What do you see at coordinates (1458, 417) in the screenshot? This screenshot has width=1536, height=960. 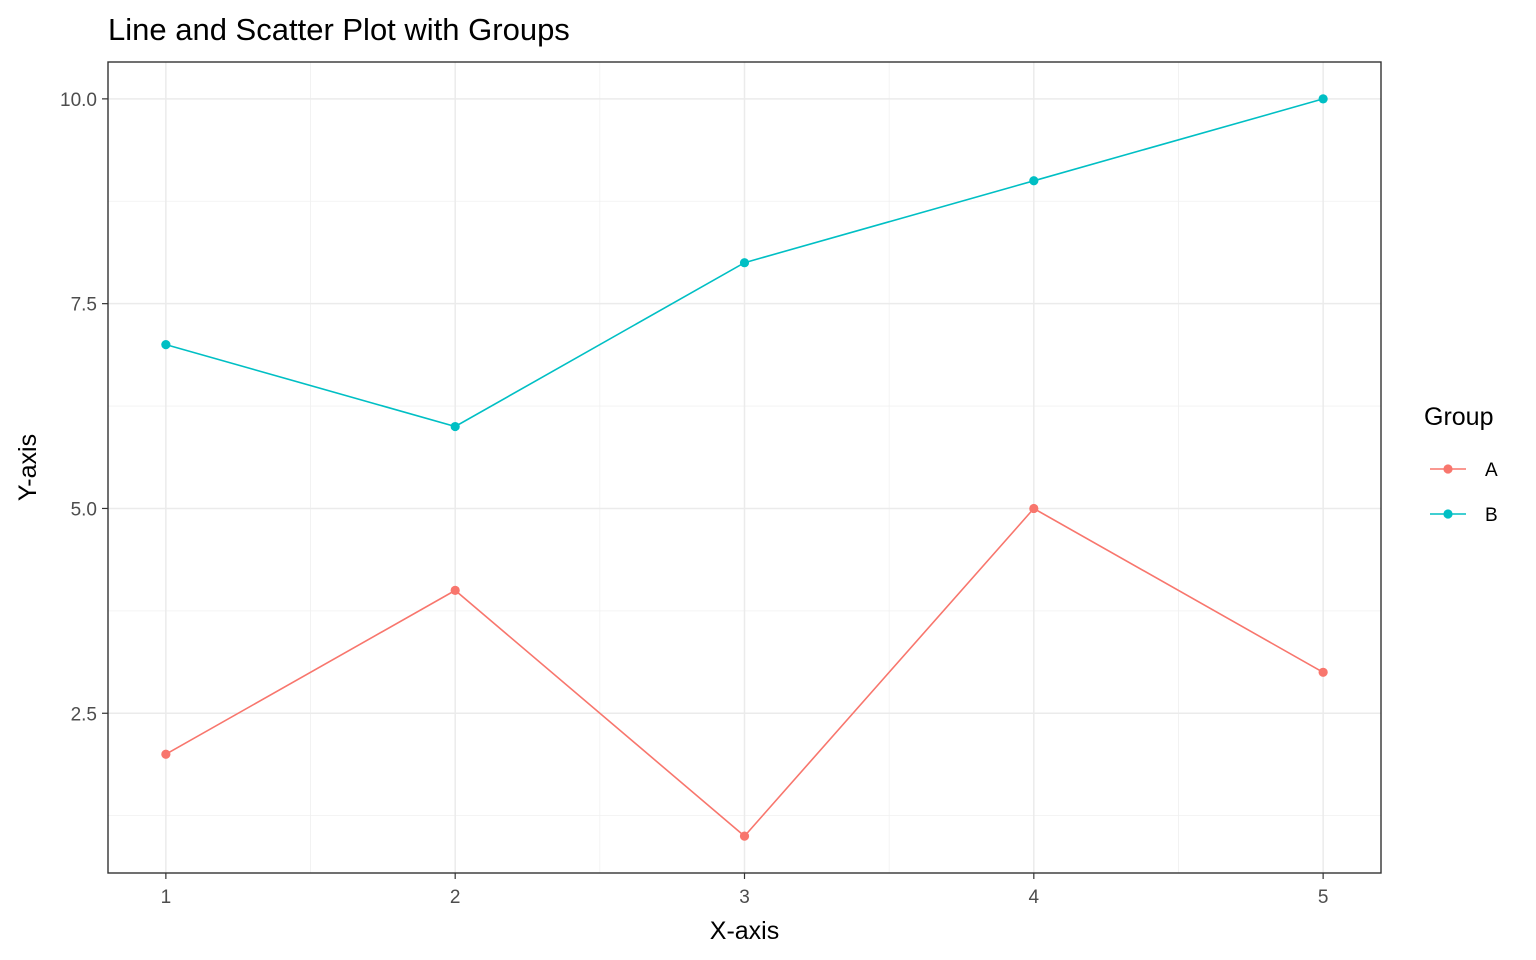 I see `legend-title: Group` at bounding box center [1458, 417].